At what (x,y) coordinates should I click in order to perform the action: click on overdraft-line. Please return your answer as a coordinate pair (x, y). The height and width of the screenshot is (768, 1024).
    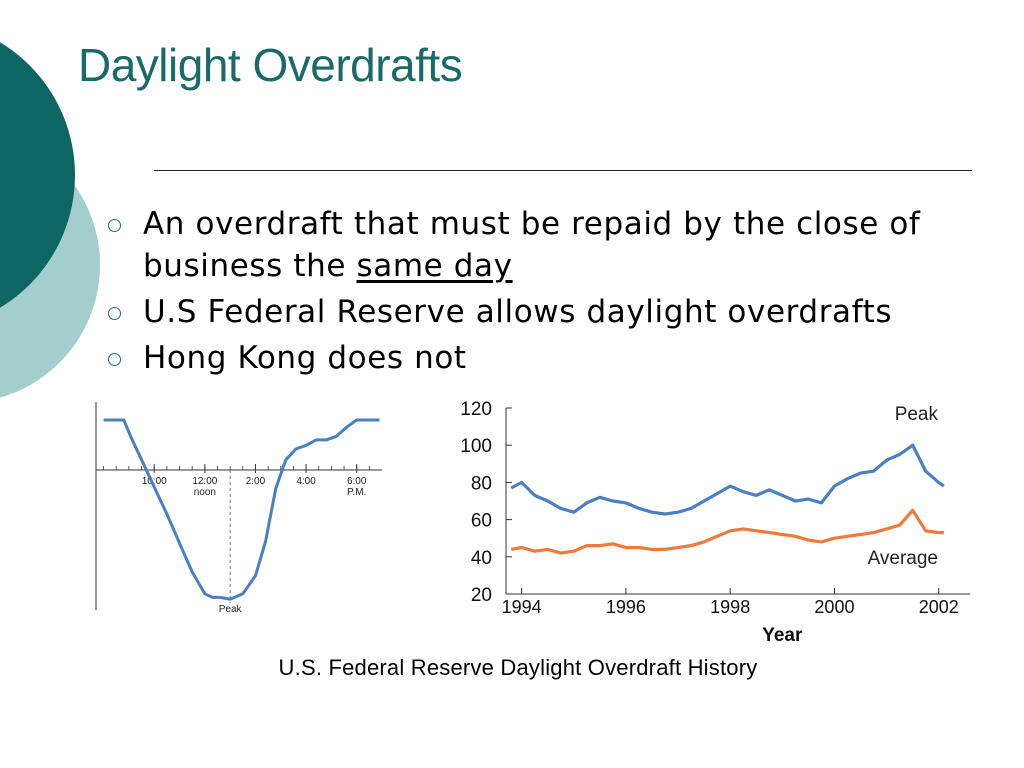
    Looking at the image, I should click on (241, 509).